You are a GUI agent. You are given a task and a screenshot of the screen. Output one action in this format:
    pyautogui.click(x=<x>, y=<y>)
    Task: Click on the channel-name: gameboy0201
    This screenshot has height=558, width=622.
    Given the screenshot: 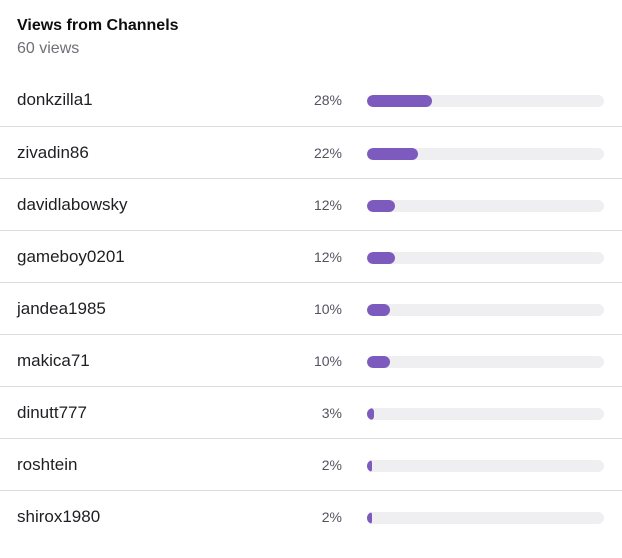 What is the action you would take?
    pyautogui.click(x=71, y=256)
    